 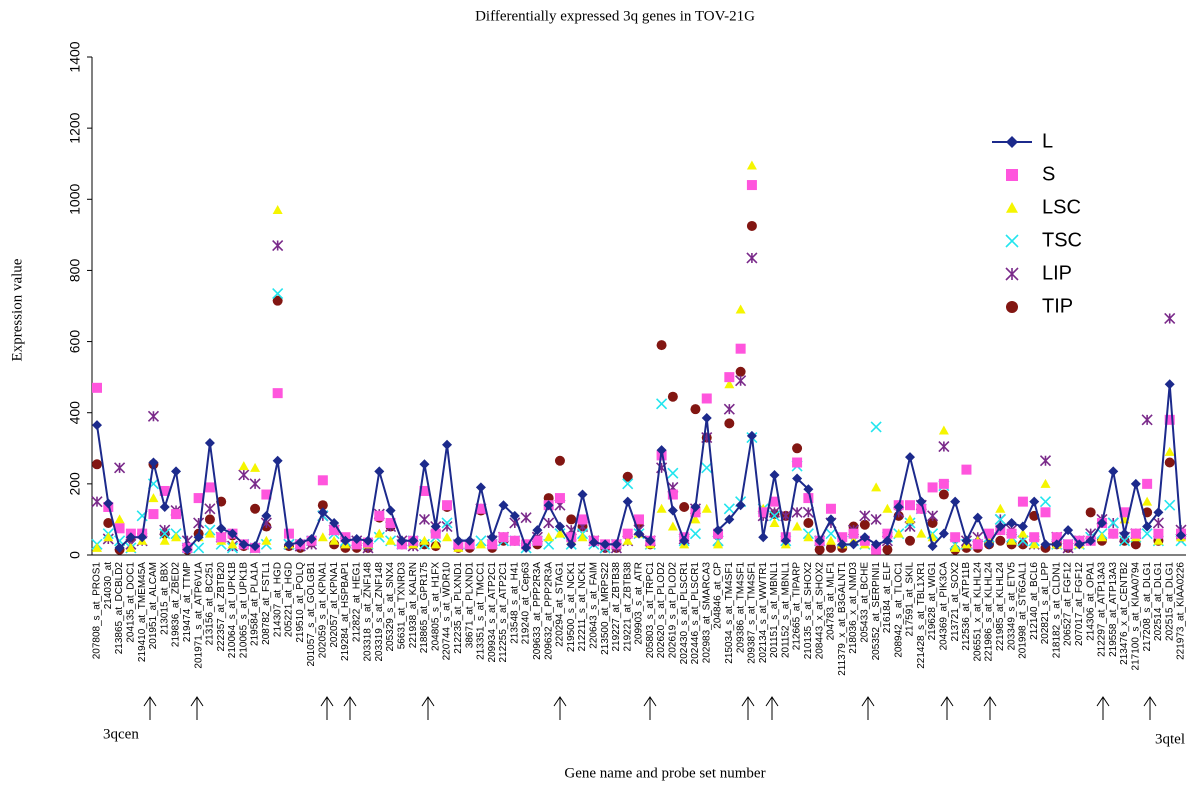 What do you see at coordinates (469, 605) in the screenshot?
I see `x-tick-label: 38671_at_PLXND1` at bounding box center [469, 605].